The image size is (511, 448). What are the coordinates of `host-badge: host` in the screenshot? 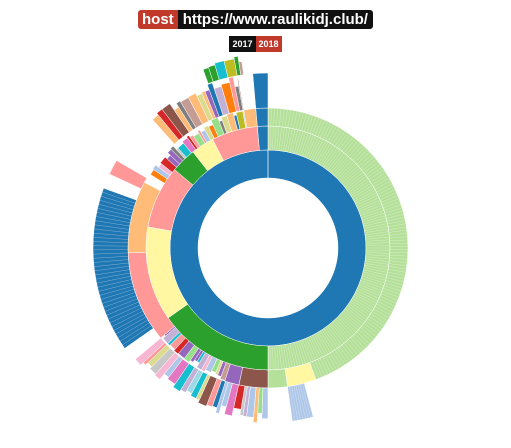 It's located at (158, 19).